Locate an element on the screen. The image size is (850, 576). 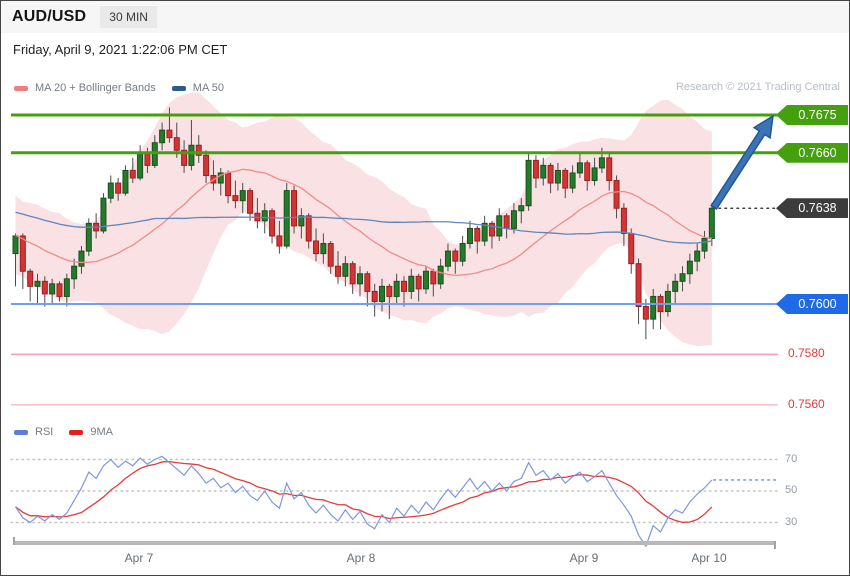
rsi-swatch is located at coordinates (21, 432).